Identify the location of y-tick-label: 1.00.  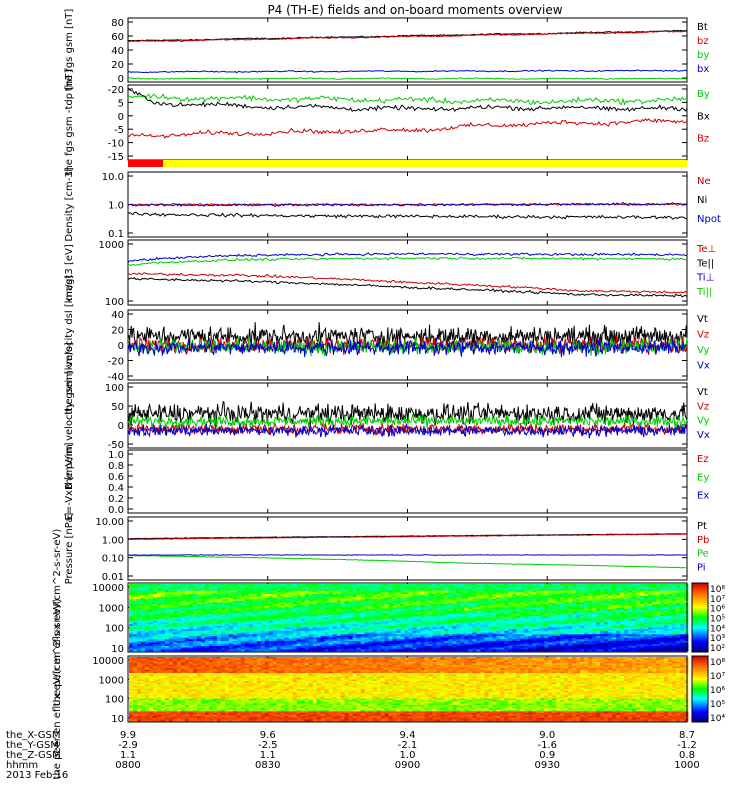
(113, 540).